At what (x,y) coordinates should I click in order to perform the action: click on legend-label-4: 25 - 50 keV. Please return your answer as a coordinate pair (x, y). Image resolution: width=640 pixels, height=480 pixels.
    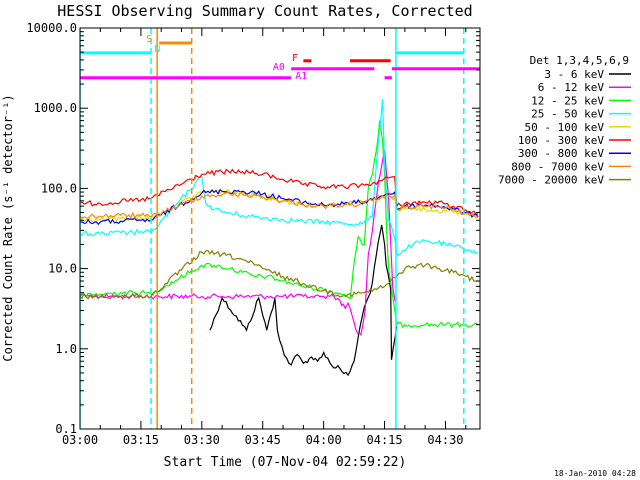
    Looking at the image, I should click on (567, 114).